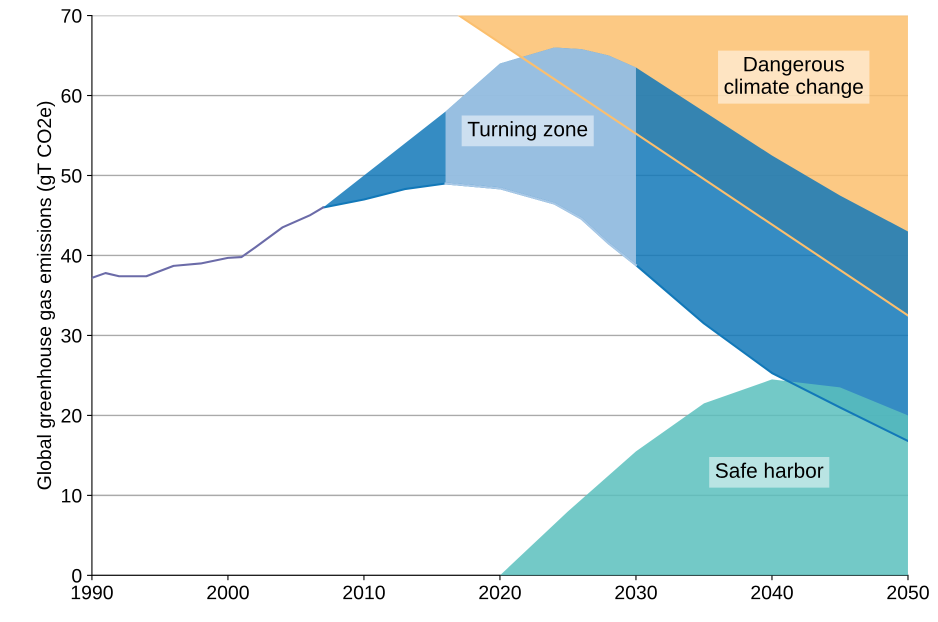  Describe the element at coordinates (72, 415) in the screenshot. I see `y-tick-label: 20` at that location.